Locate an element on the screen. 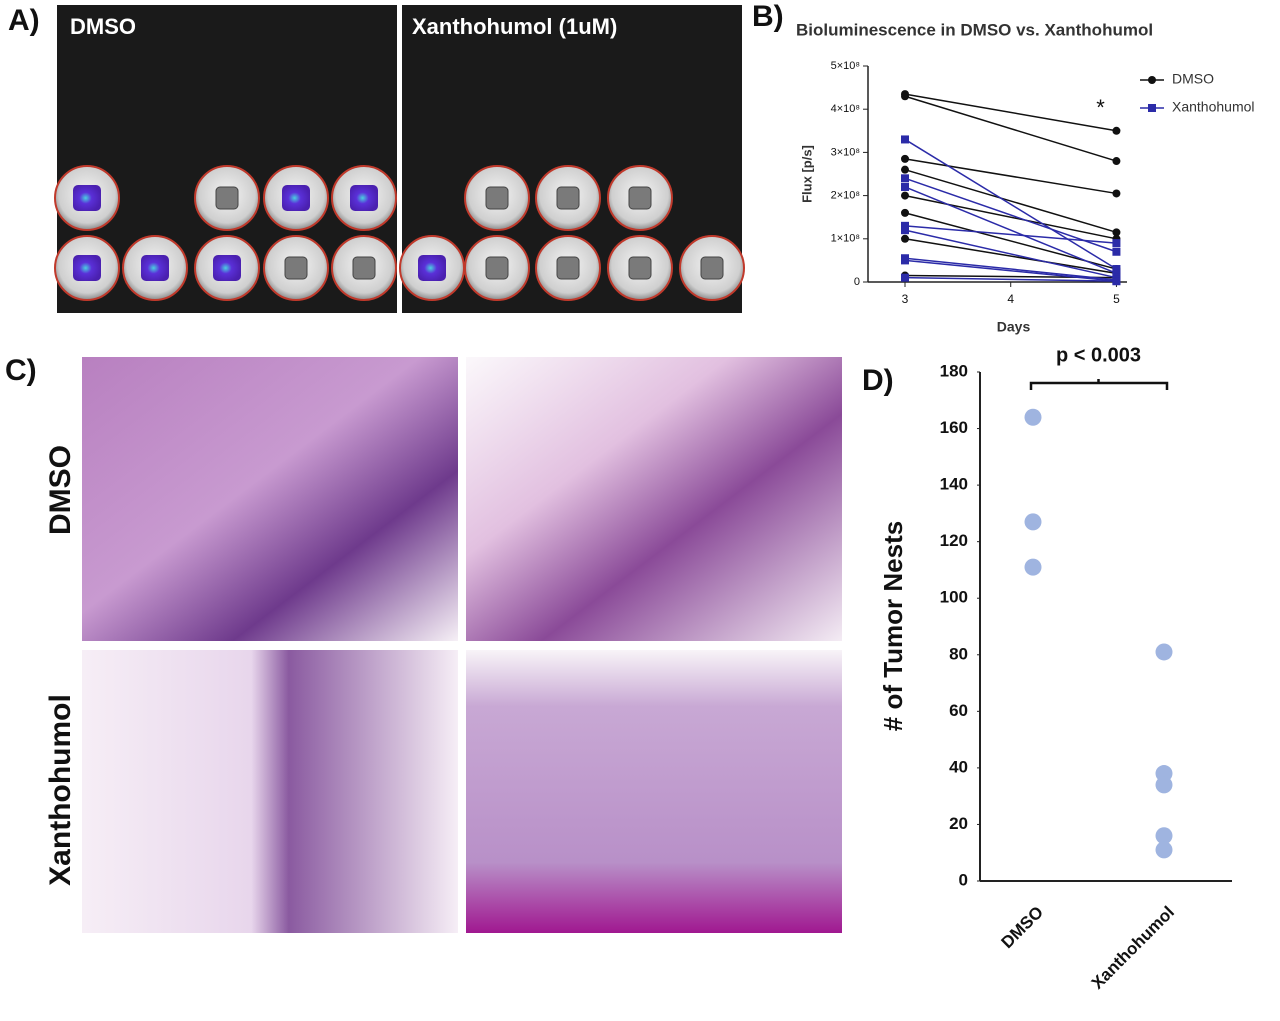 Image resolution: width=1280 pixels, height=1021 pixels. y-tick-label: 160 is located at coordinates (954, 427).